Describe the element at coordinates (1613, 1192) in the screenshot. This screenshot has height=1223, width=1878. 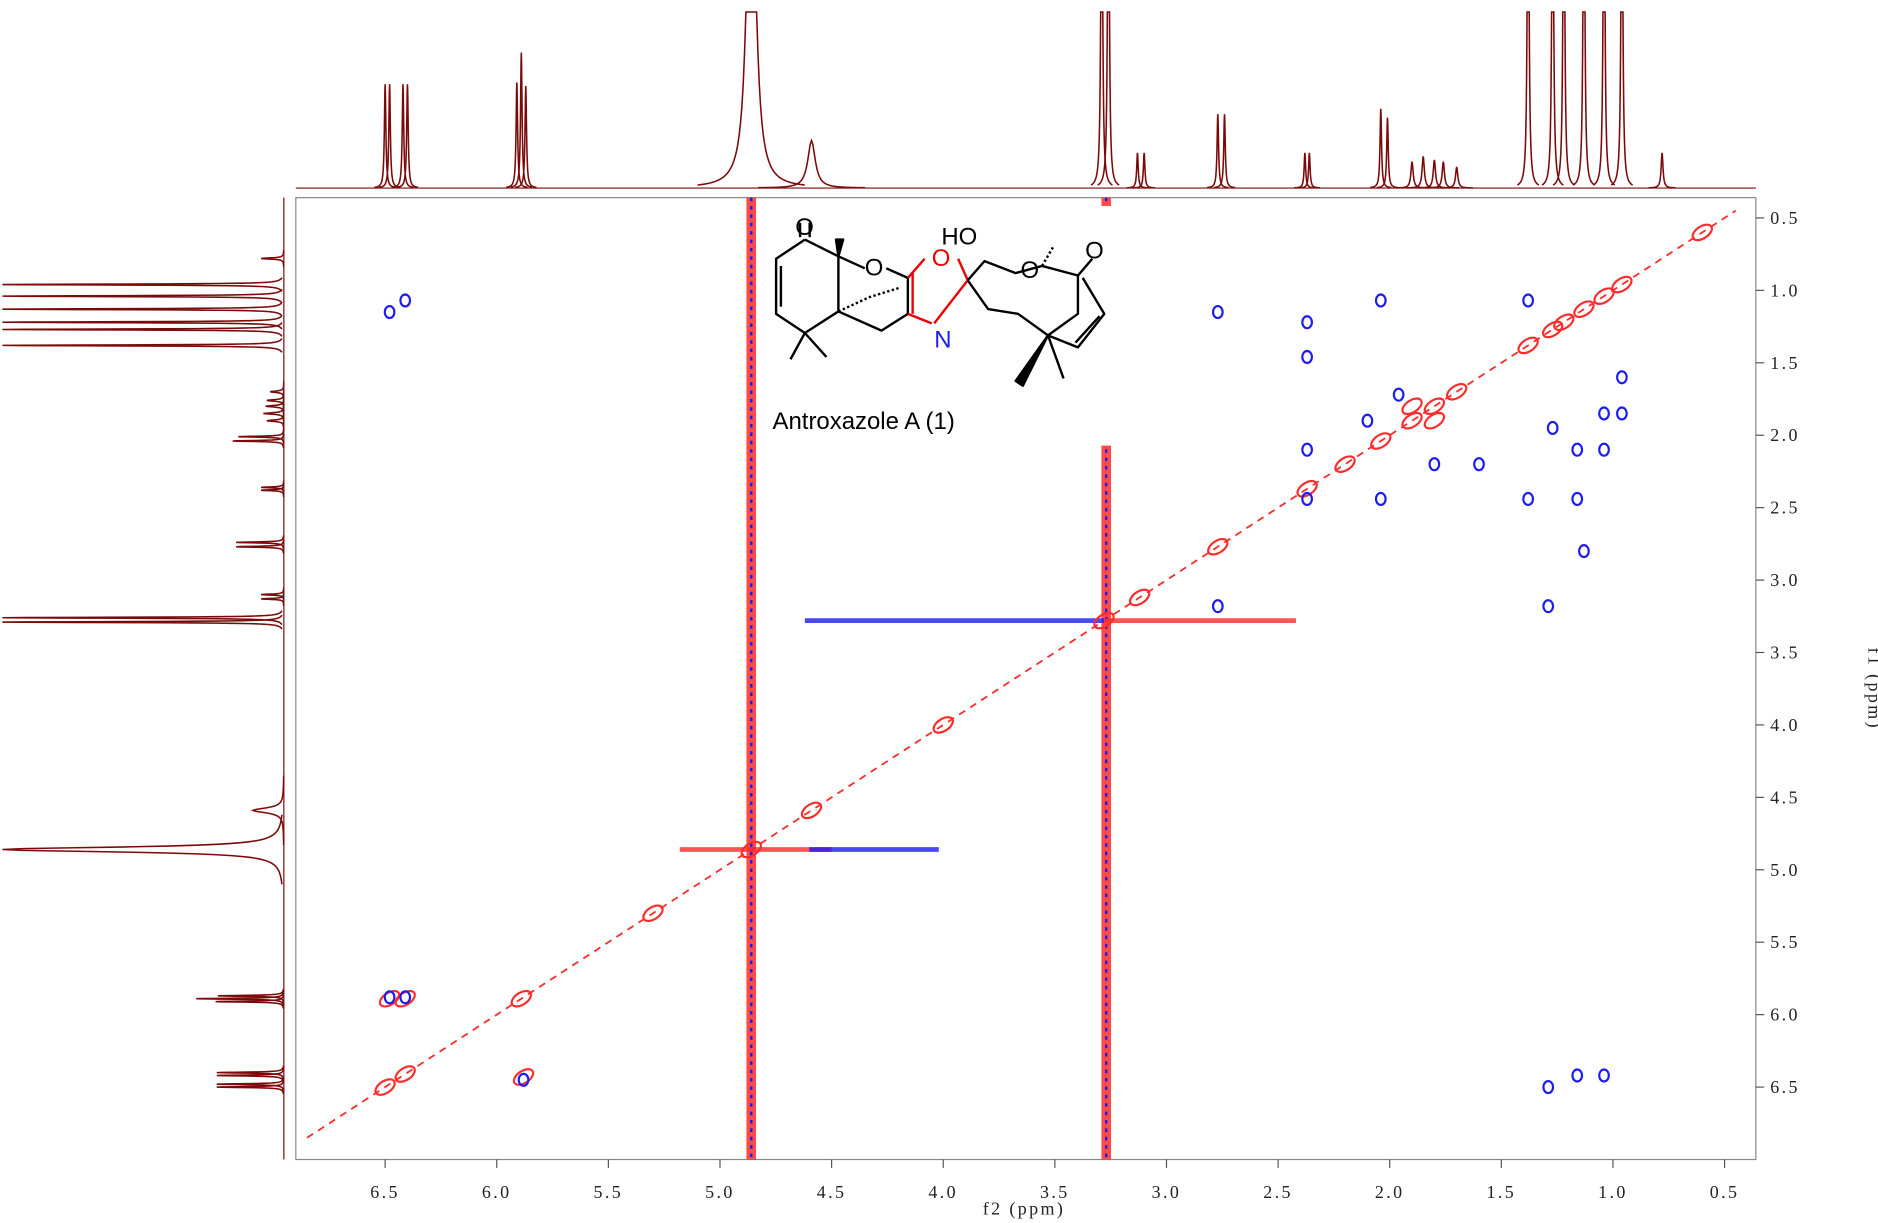
I see `x-tick-label: 1.0` at that location.